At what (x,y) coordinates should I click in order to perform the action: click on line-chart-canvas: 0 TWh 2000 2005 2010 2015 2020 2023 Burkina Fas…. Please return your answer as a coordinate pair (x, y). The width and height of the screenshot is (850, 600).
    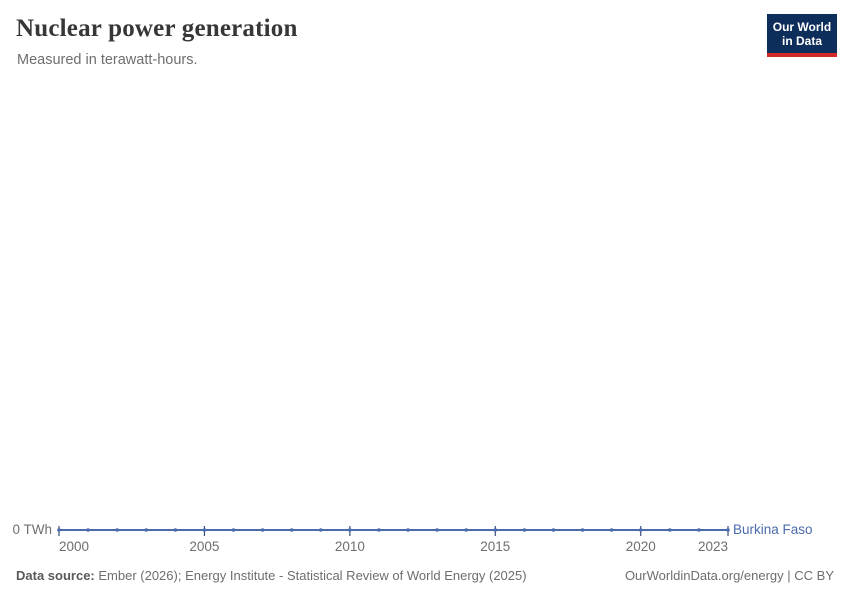
    Looking at the image, I should click on (425, 530).